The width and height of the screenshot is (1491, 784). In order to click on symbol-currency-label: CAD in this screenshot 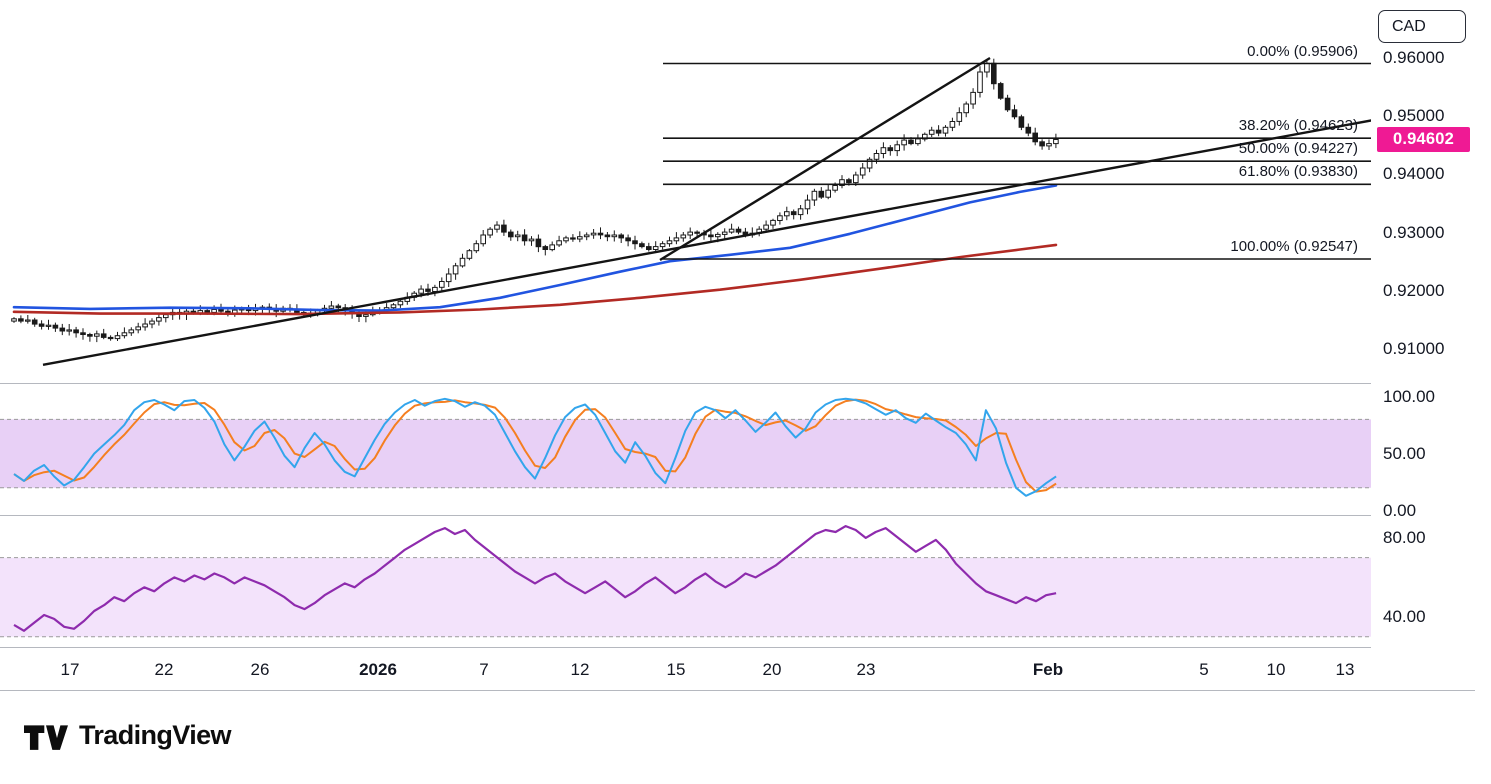, I will do `click(1409, 26)`.